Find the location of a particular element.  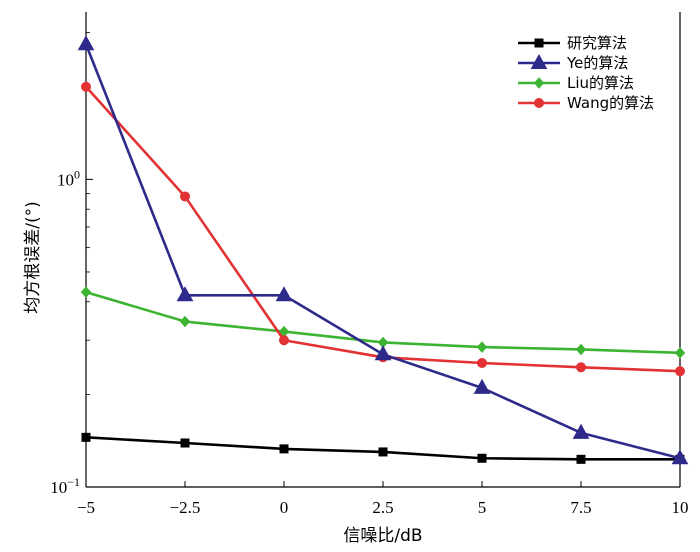

y-tick-label: 10⁰ is located at coordinates (68, 178).